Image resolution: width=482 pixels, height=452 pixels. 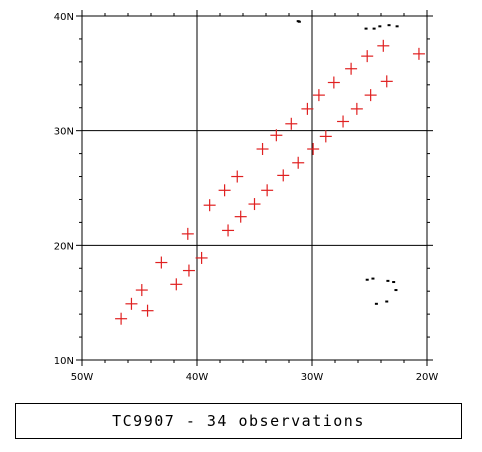 What do you see at coordinates (82, 377) in the screenshot?
I see `x-tick-label: 50W` at bounding box center [82, 377].